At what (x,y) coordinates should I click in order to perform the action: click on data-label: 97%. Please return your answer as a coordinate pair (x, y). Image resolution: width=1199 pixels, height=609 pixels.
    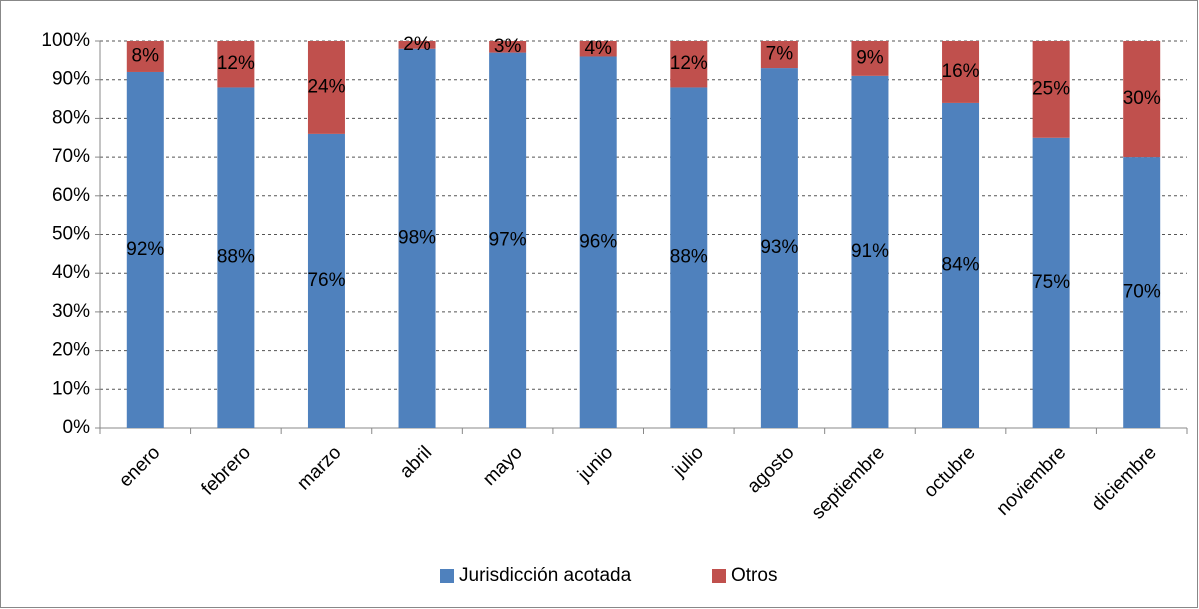
    Looking at the image, I should click on (508, 239).